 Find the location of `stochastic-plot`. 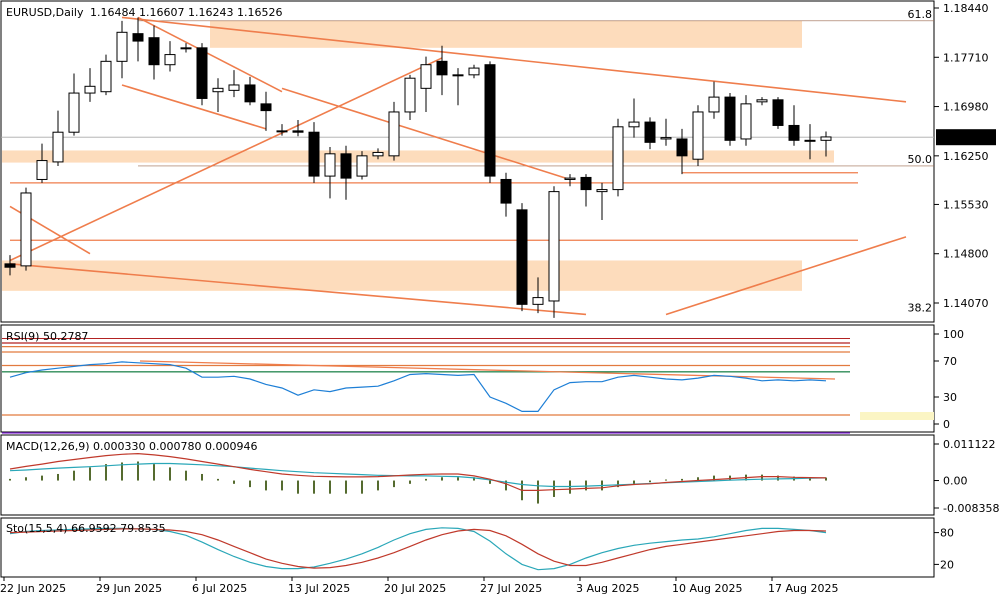

stochastic-plot is located at coordinates (418, 549).